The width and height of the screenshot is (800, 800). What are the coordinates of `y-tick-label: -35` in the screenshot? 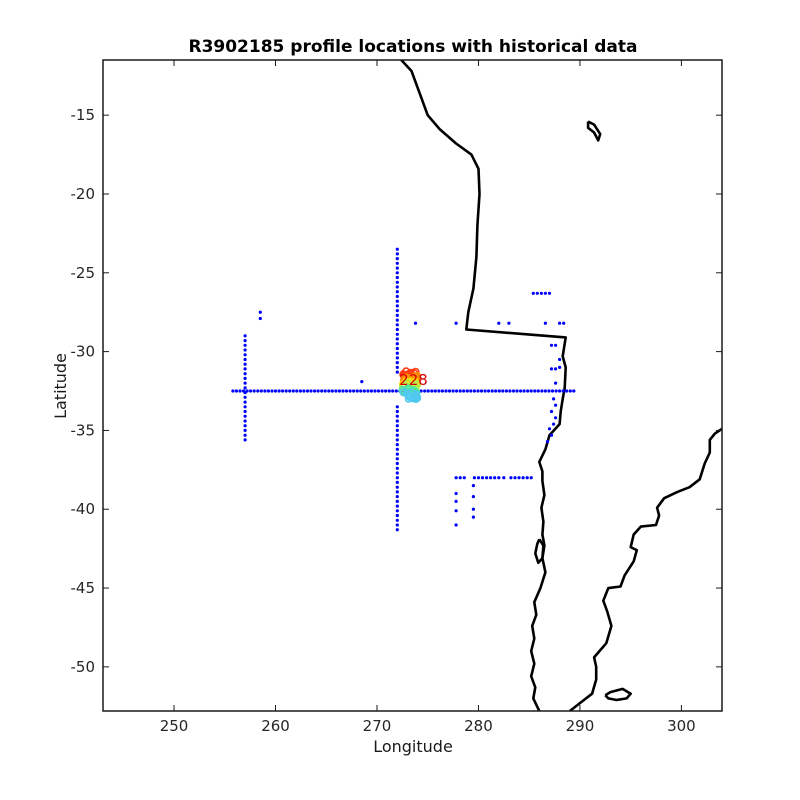 It's located at (83, 430).